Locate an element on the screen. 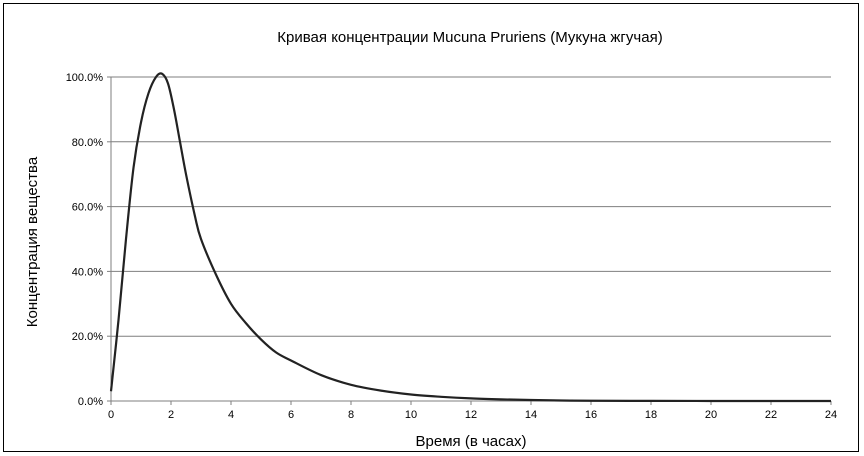  x-tick-label: 12 is located at coordinates (471, 415).